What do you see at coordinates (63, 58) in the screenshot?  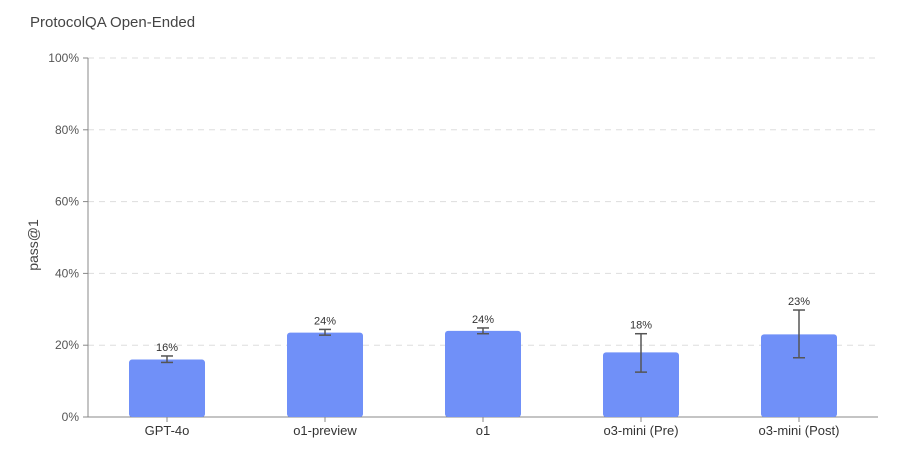 I see `y-tick-label: 100%` at bounding box center [63, 58].